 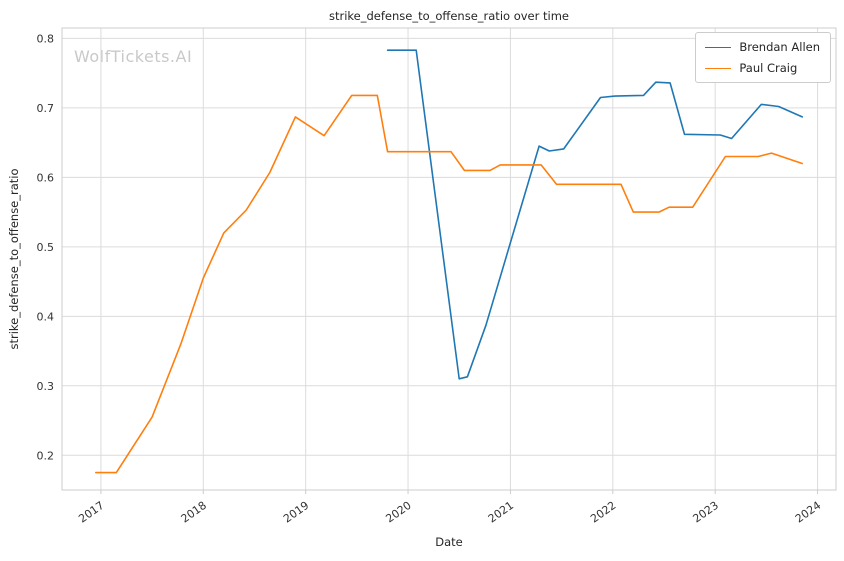 I want to click on legend-label: Brendan Allen, so click(x=779, y=47).